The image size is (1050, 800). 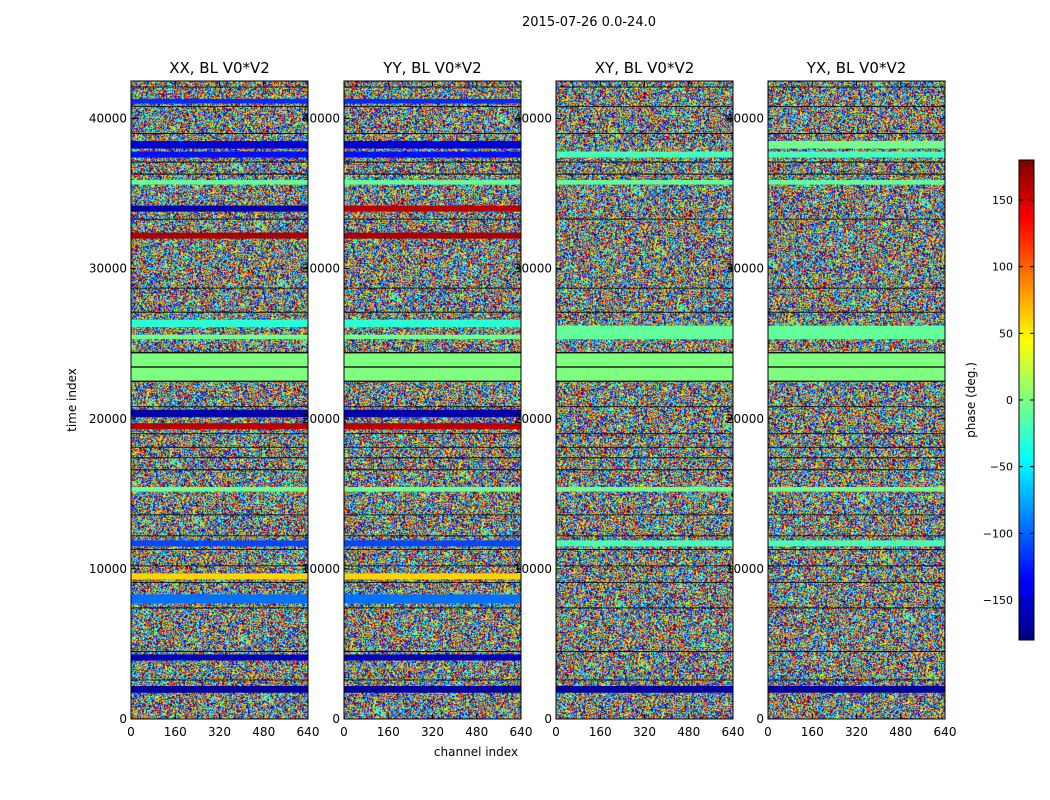 What do you see at coordinates (1002, 200) in the screenshot?
I see `colorbar-tick-label: 150` at bounding box center [1002, 200].